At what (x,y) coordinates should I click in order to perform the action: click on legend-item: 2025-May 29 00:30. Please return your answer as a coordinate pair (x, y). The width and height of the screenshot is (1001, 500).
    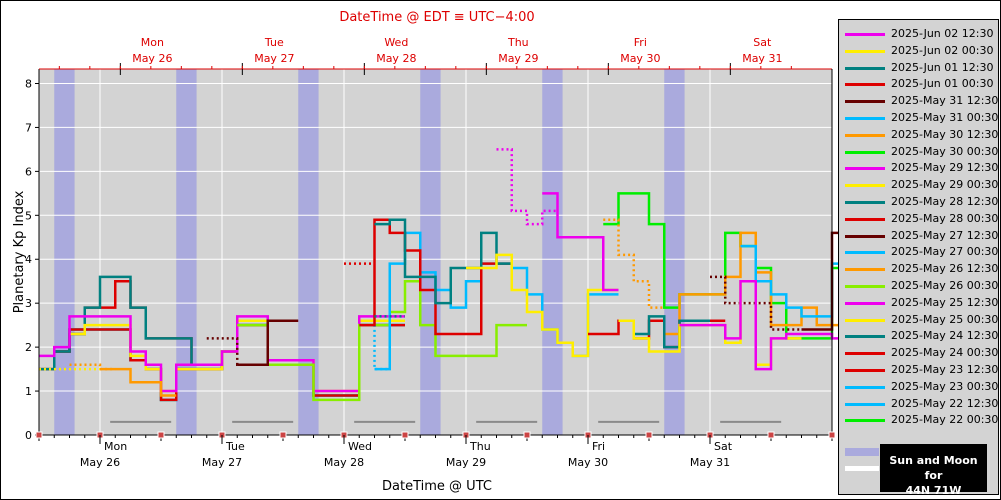
    Looking at the image, I should click on (922, 185).